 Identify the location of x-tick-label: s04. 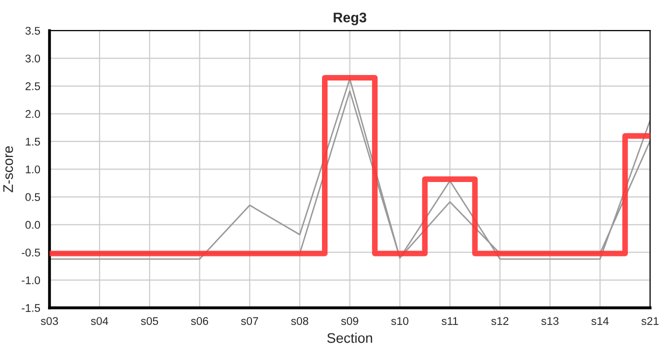
(99, 321).